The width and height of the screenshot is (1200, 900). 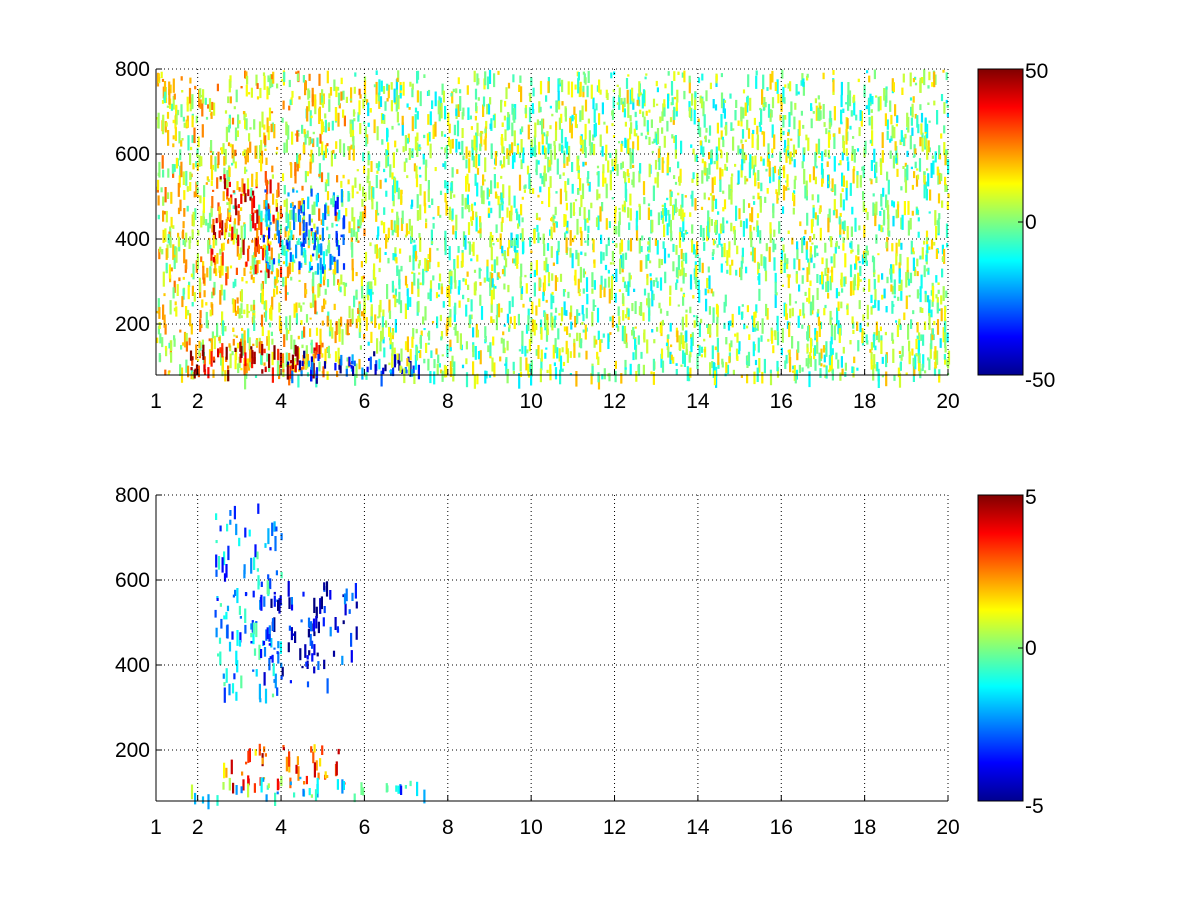 I want to click on x-tick-label: 14, so click(x=698, y=401).